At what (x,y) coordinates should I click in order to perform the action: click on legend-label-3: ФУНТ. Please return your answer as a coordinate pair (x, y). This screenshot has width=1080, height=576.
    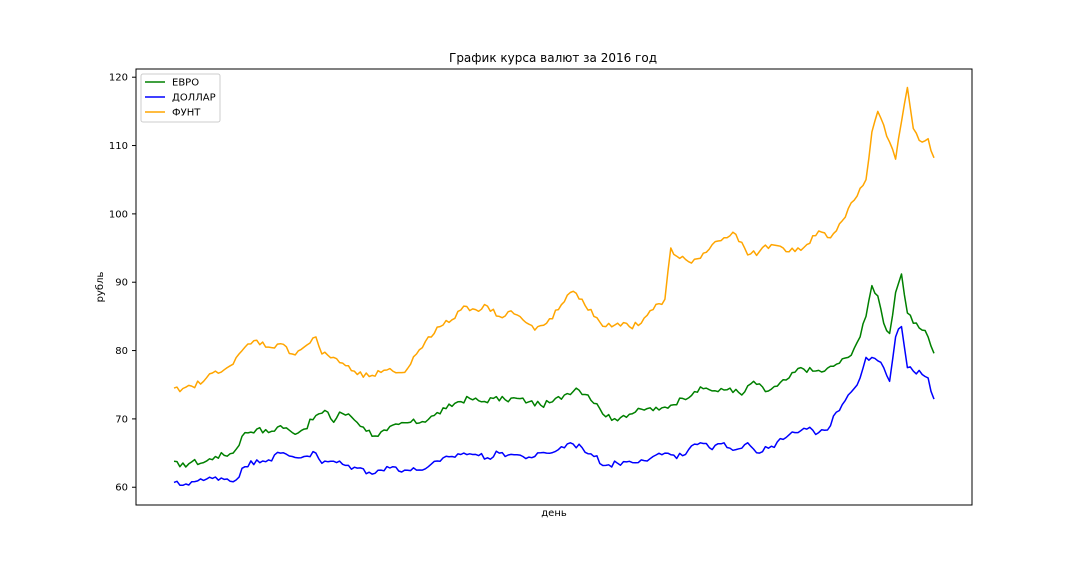
    Looking at the image, I should click on (186, 113).